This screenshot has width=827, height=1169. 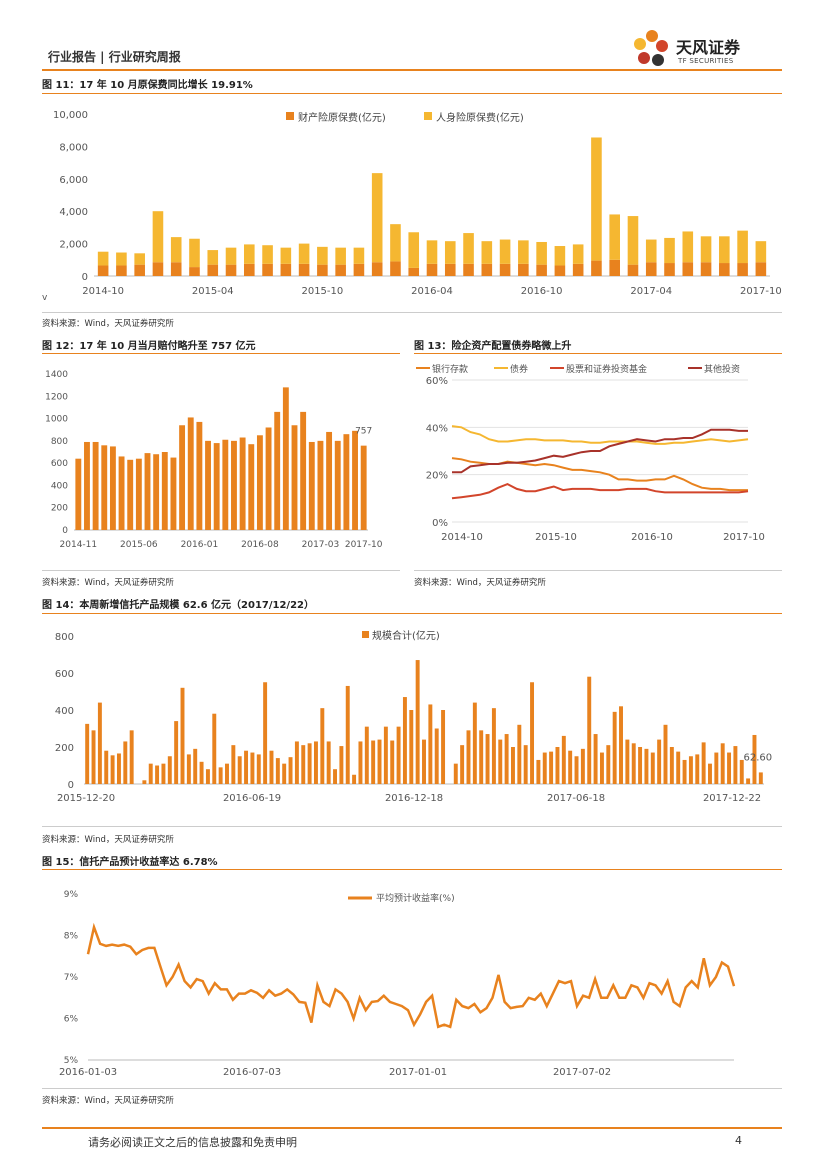 I want to click on figure-13-source: 资料来源：Wind，天风证券研究所, so click(x=480, y=583).